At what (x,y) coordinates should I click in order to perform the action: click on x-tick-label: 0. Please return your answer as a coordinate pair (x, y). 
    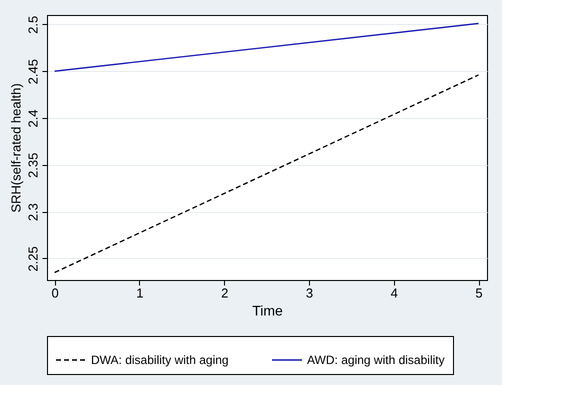
    Looking at the image, I should click on (55, 293).